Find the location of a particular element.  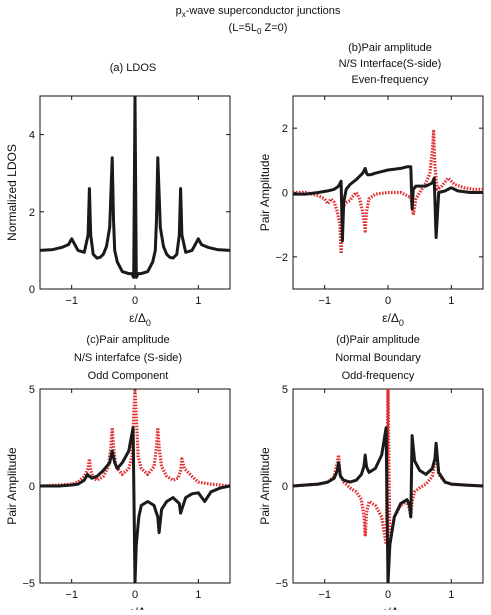

panel-d-xtick-label: 1 is located at coordinates (451, 595).